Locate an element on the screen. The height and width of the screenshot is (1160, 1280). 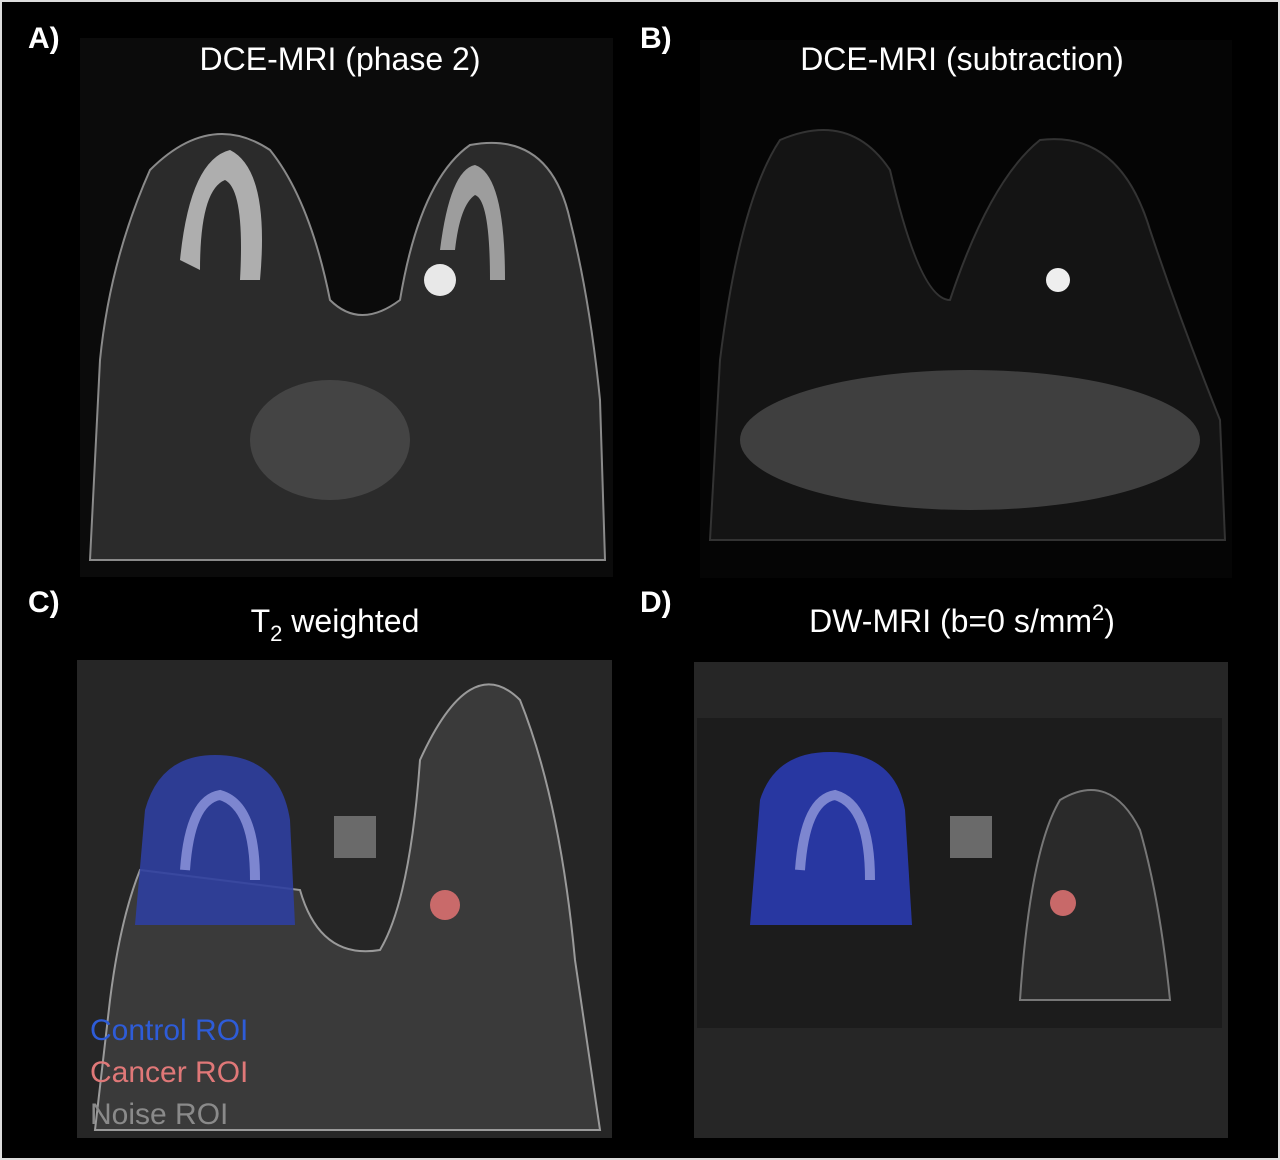
legend-item: Noise ROI is located at coordinates (159, 1114).